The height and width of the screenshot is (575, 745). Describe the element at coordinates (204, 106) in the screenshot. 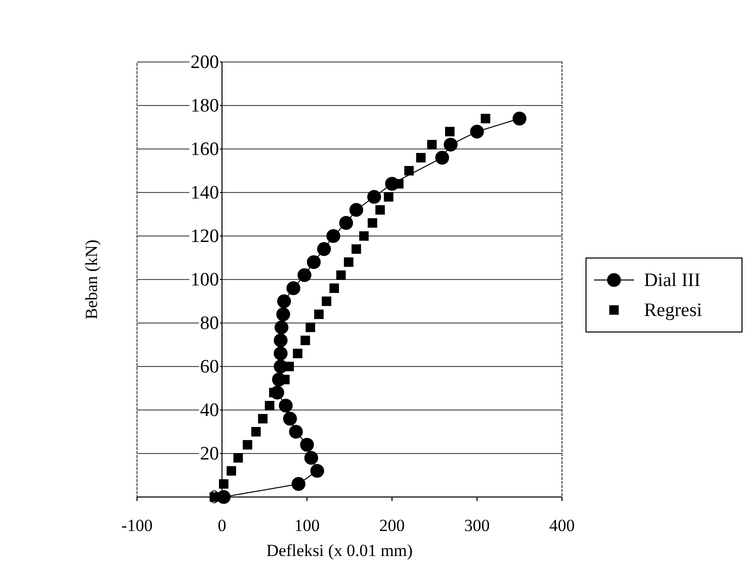

I see `y-tick-label: 180` at that location.